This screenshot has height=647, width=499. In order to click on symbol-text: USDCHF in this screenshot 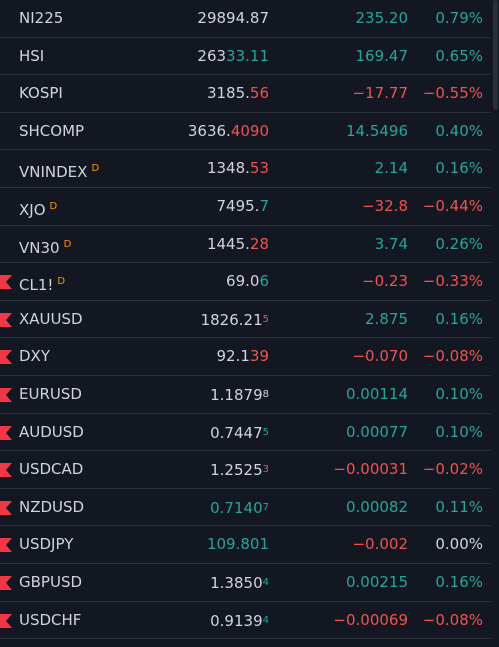, I will do `click(50, 619)`.